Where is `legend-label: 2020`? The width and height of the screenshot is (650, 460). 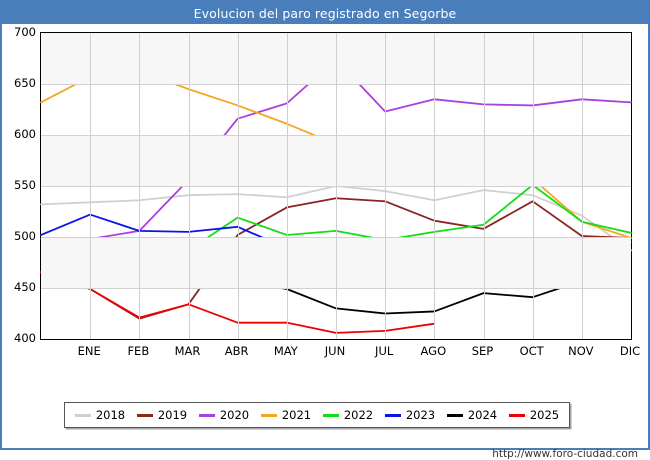 legend-label: 2020 is located at coordinates (234, 415).